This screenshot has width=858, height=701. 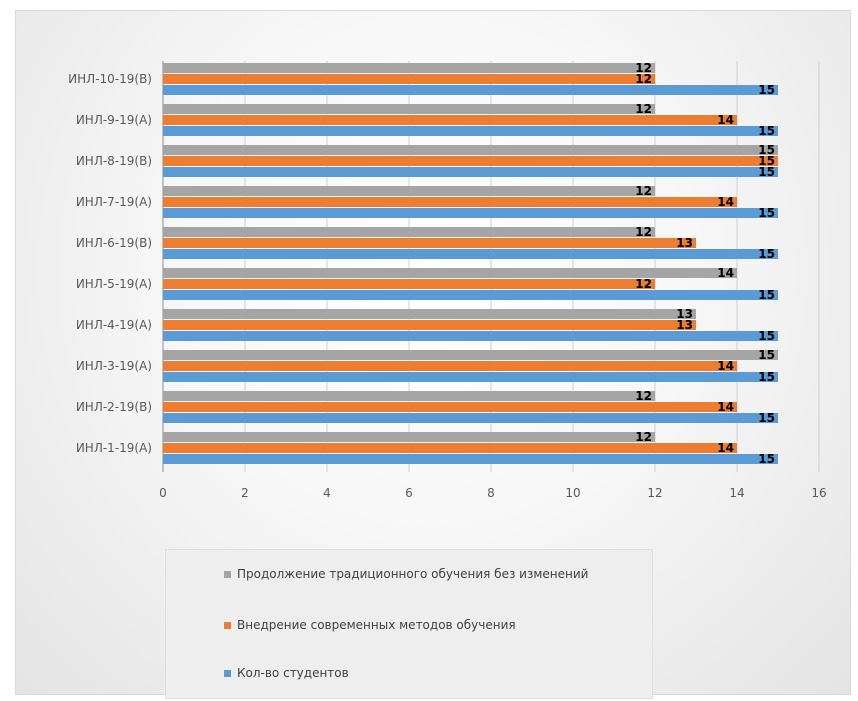 I want to click on category-label: ИНЛ-7-19(A), so click(x=114, y=202).